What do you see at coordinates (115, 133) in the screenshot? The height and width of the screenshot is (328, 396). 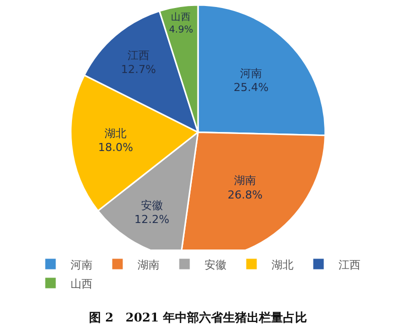 I see `slice-label: 湖北` at bounding box center [115, 133].